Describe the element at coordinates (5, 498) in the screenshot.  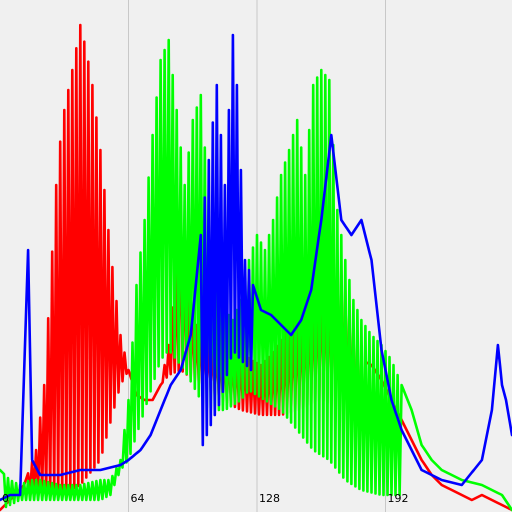
I see `x-tick-label-0: 0` at that location.